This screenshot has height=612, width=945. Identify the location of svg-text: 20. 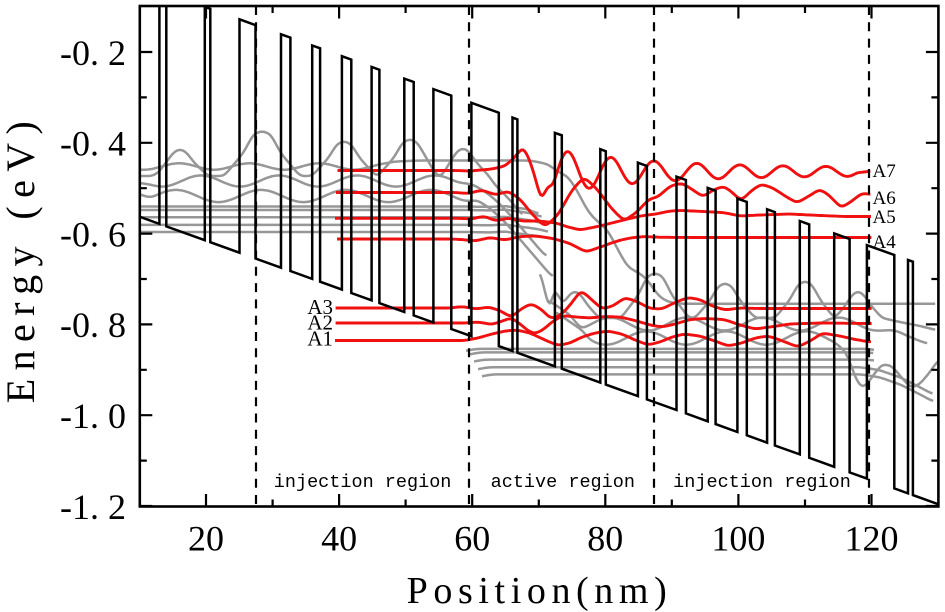
(206, 539).